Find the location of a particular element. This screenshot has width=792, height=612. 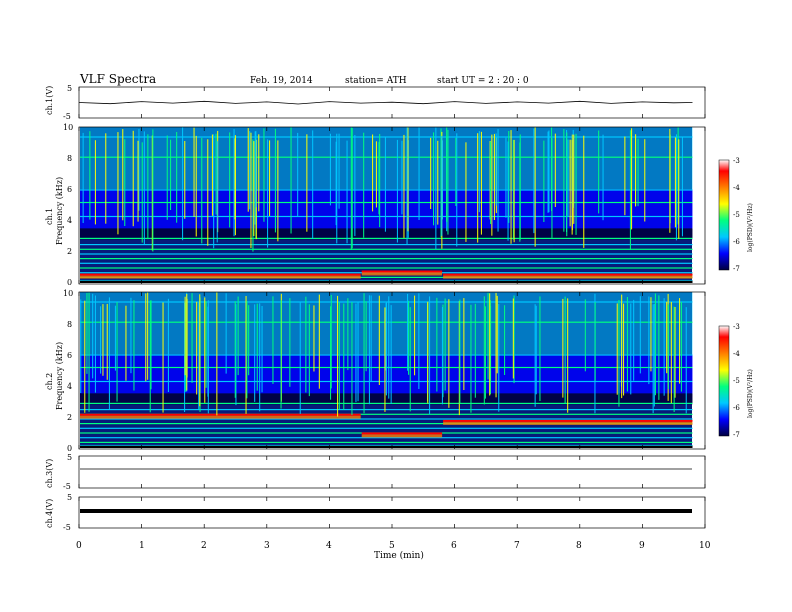

figure-date: Feb. 19, 2014 is located at coordinates (281, 81).